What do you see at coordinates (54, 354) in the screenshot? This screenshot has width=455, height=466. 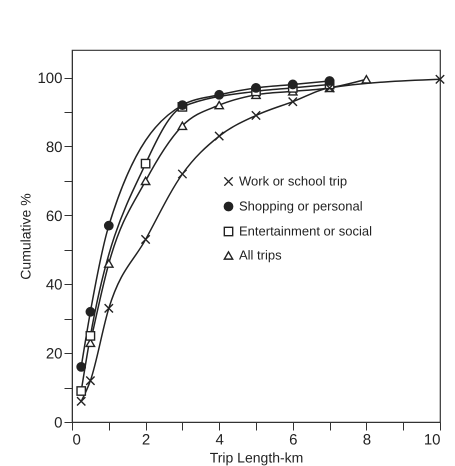 I see `y-tick-label: 20` at bounding box center [54, 354].